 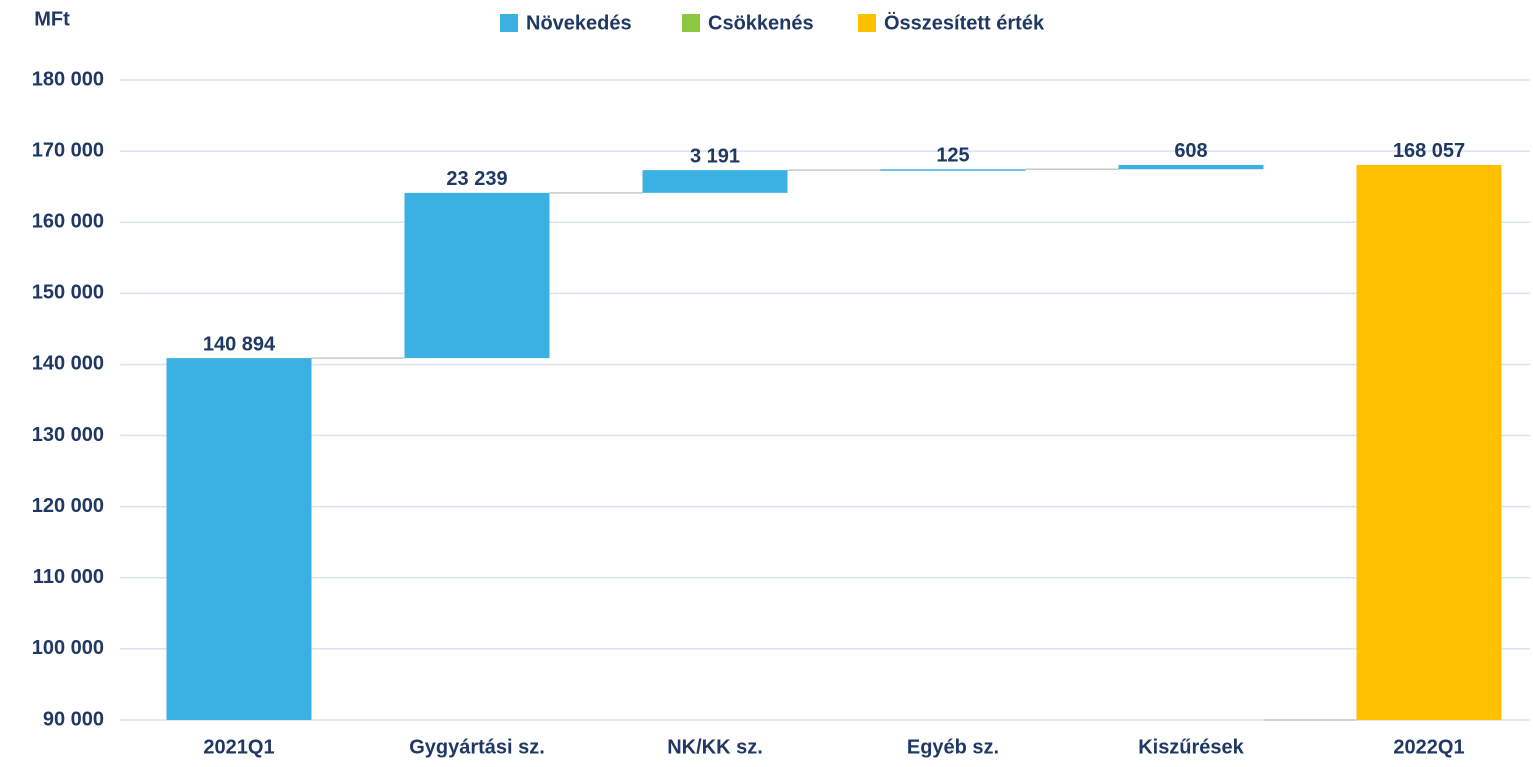 What do you see at coordinates (73, 719) in the screenshot?
I see `y-tick-label: 90 000` at bounding box center [73, 719].